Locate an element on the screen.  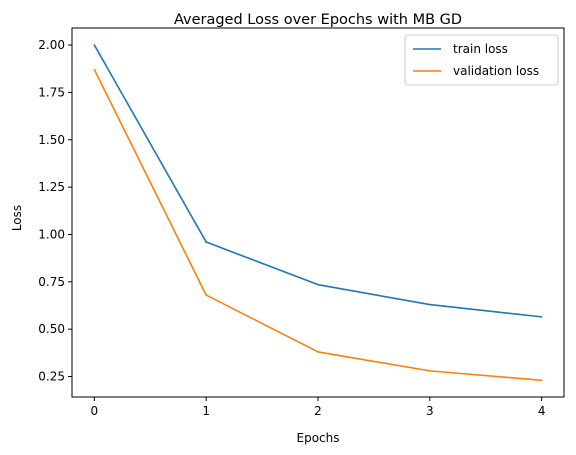
x-axis: 0 1 2 3 4 is located at coordinates (318, 407).